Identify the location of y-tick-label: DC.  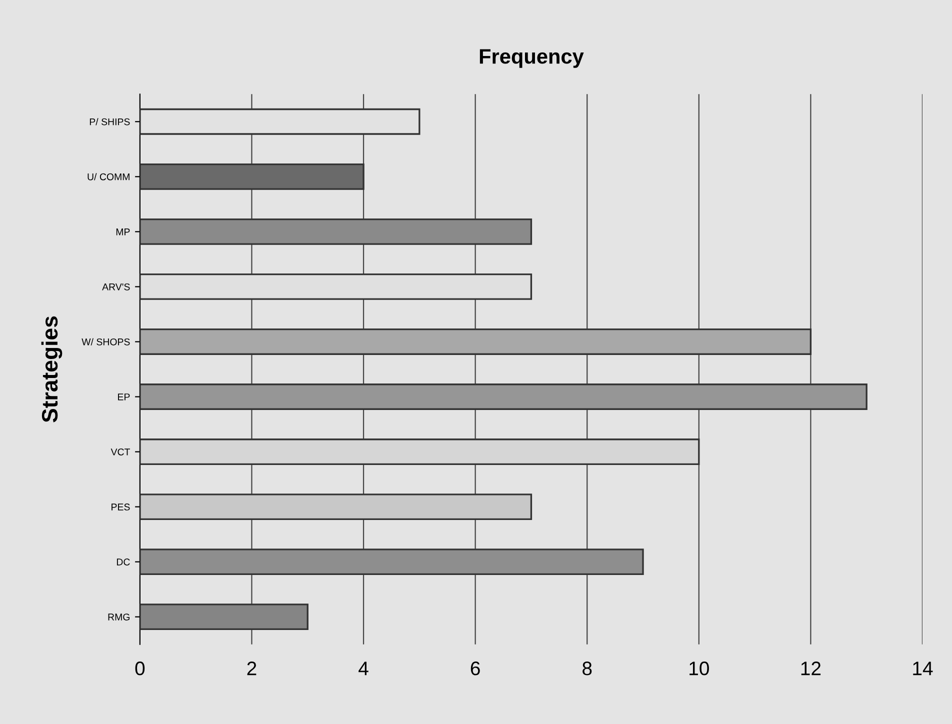
(123, 562).